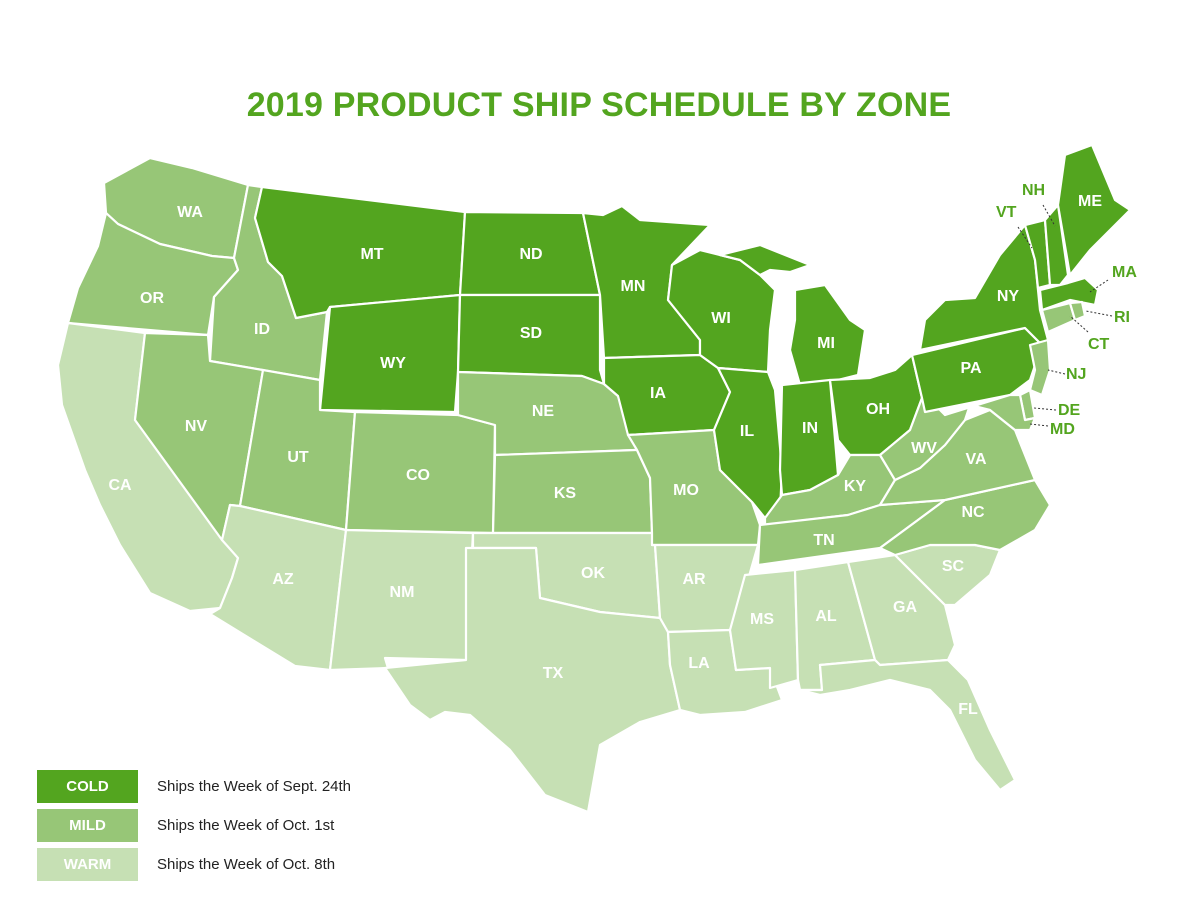 Image resolution: width=1198 pixels, height=914 pixels. Describe the element at coordinates (721, 318) in the screenshot. I see `state-label-wi: WI` at that location.